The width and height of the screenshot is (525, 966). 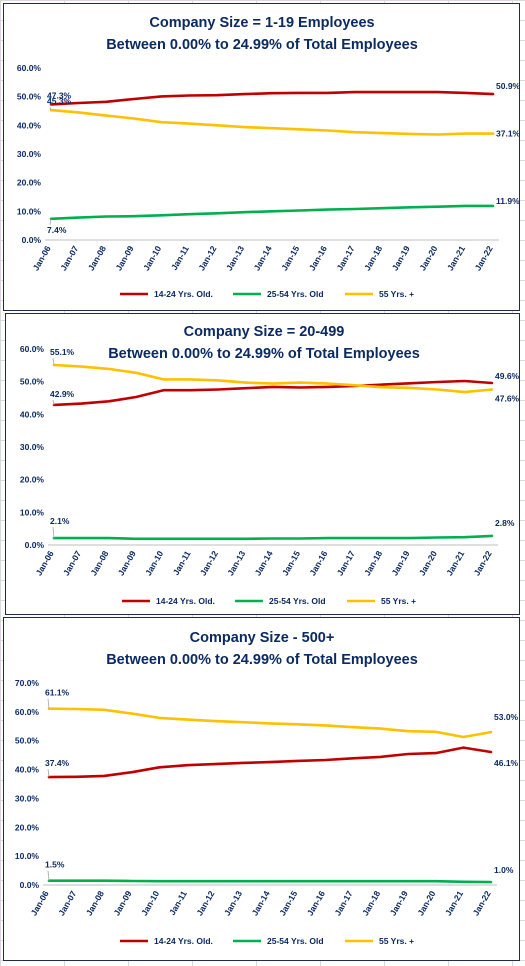 What do you see at coordinates (62, 352) in the screenshot?
I see `data-label-start: 55.1%` at bounding box center [62, 352].